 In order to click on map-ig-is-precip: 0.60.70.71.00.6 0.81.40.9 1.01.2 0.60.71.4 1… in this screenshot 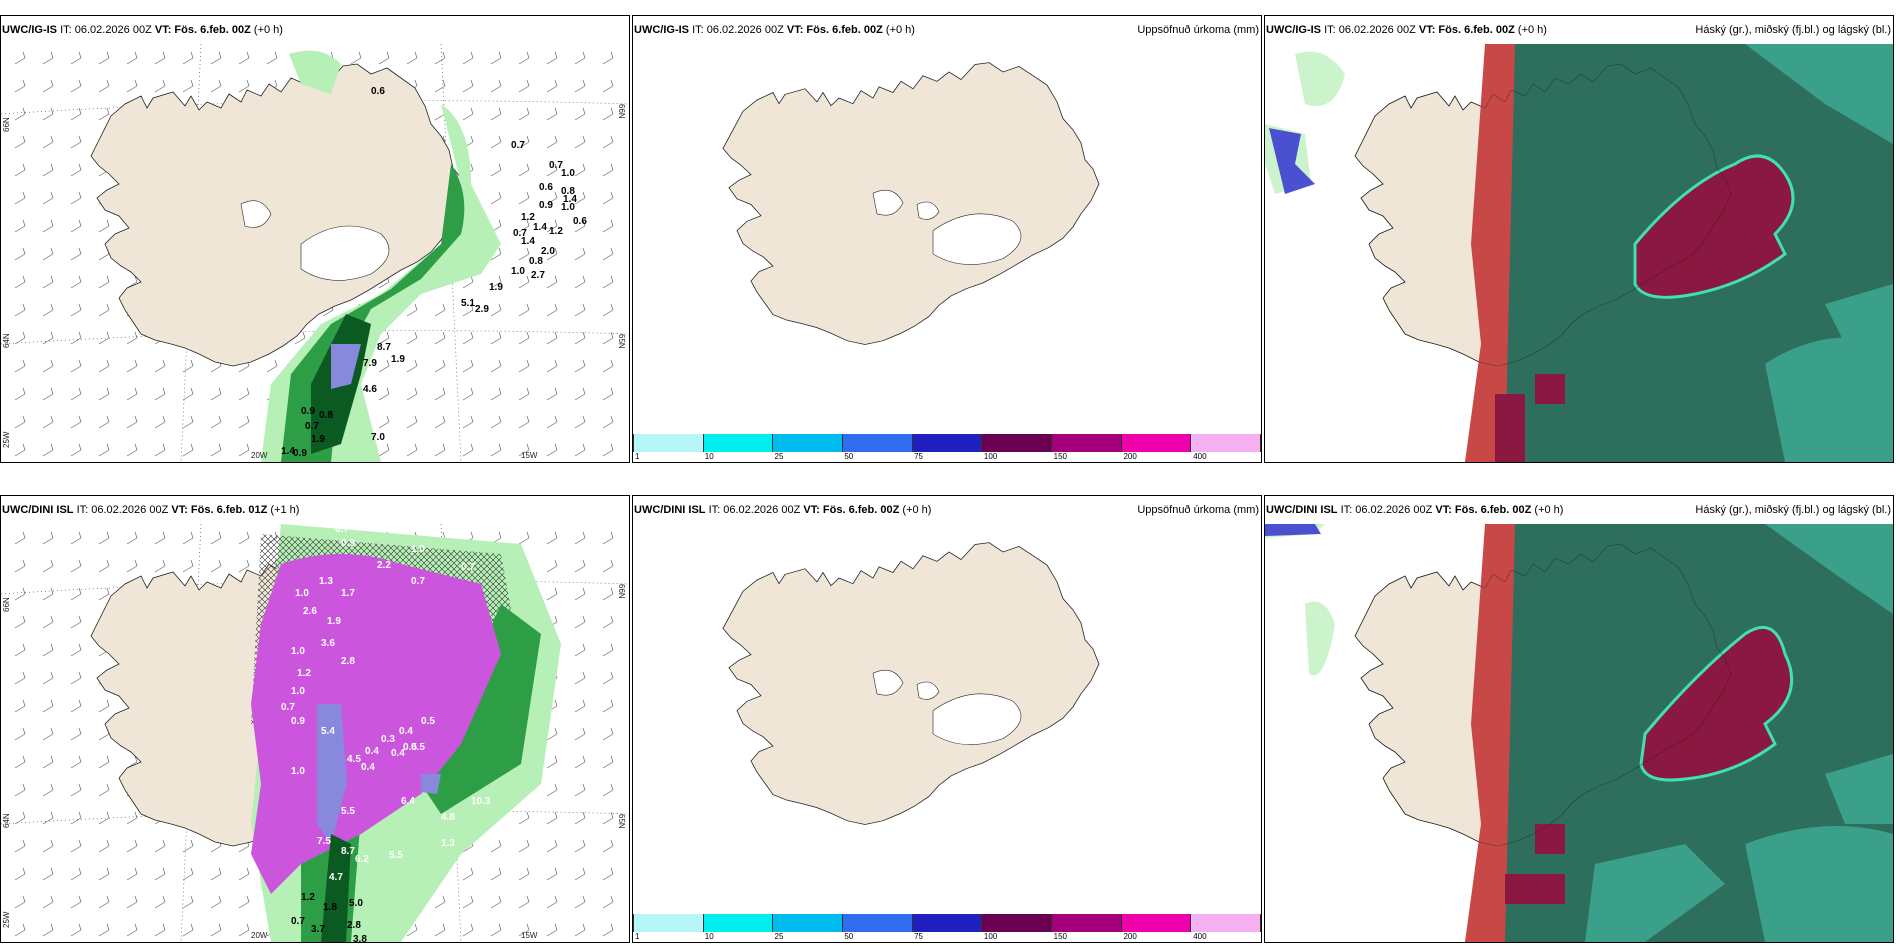, I will do `click(315, 253)`.